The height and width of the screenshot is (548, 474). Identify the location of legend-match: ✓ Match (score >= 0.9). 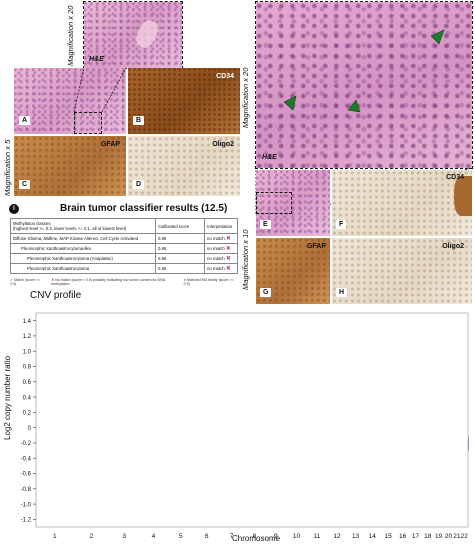
(25, 282).